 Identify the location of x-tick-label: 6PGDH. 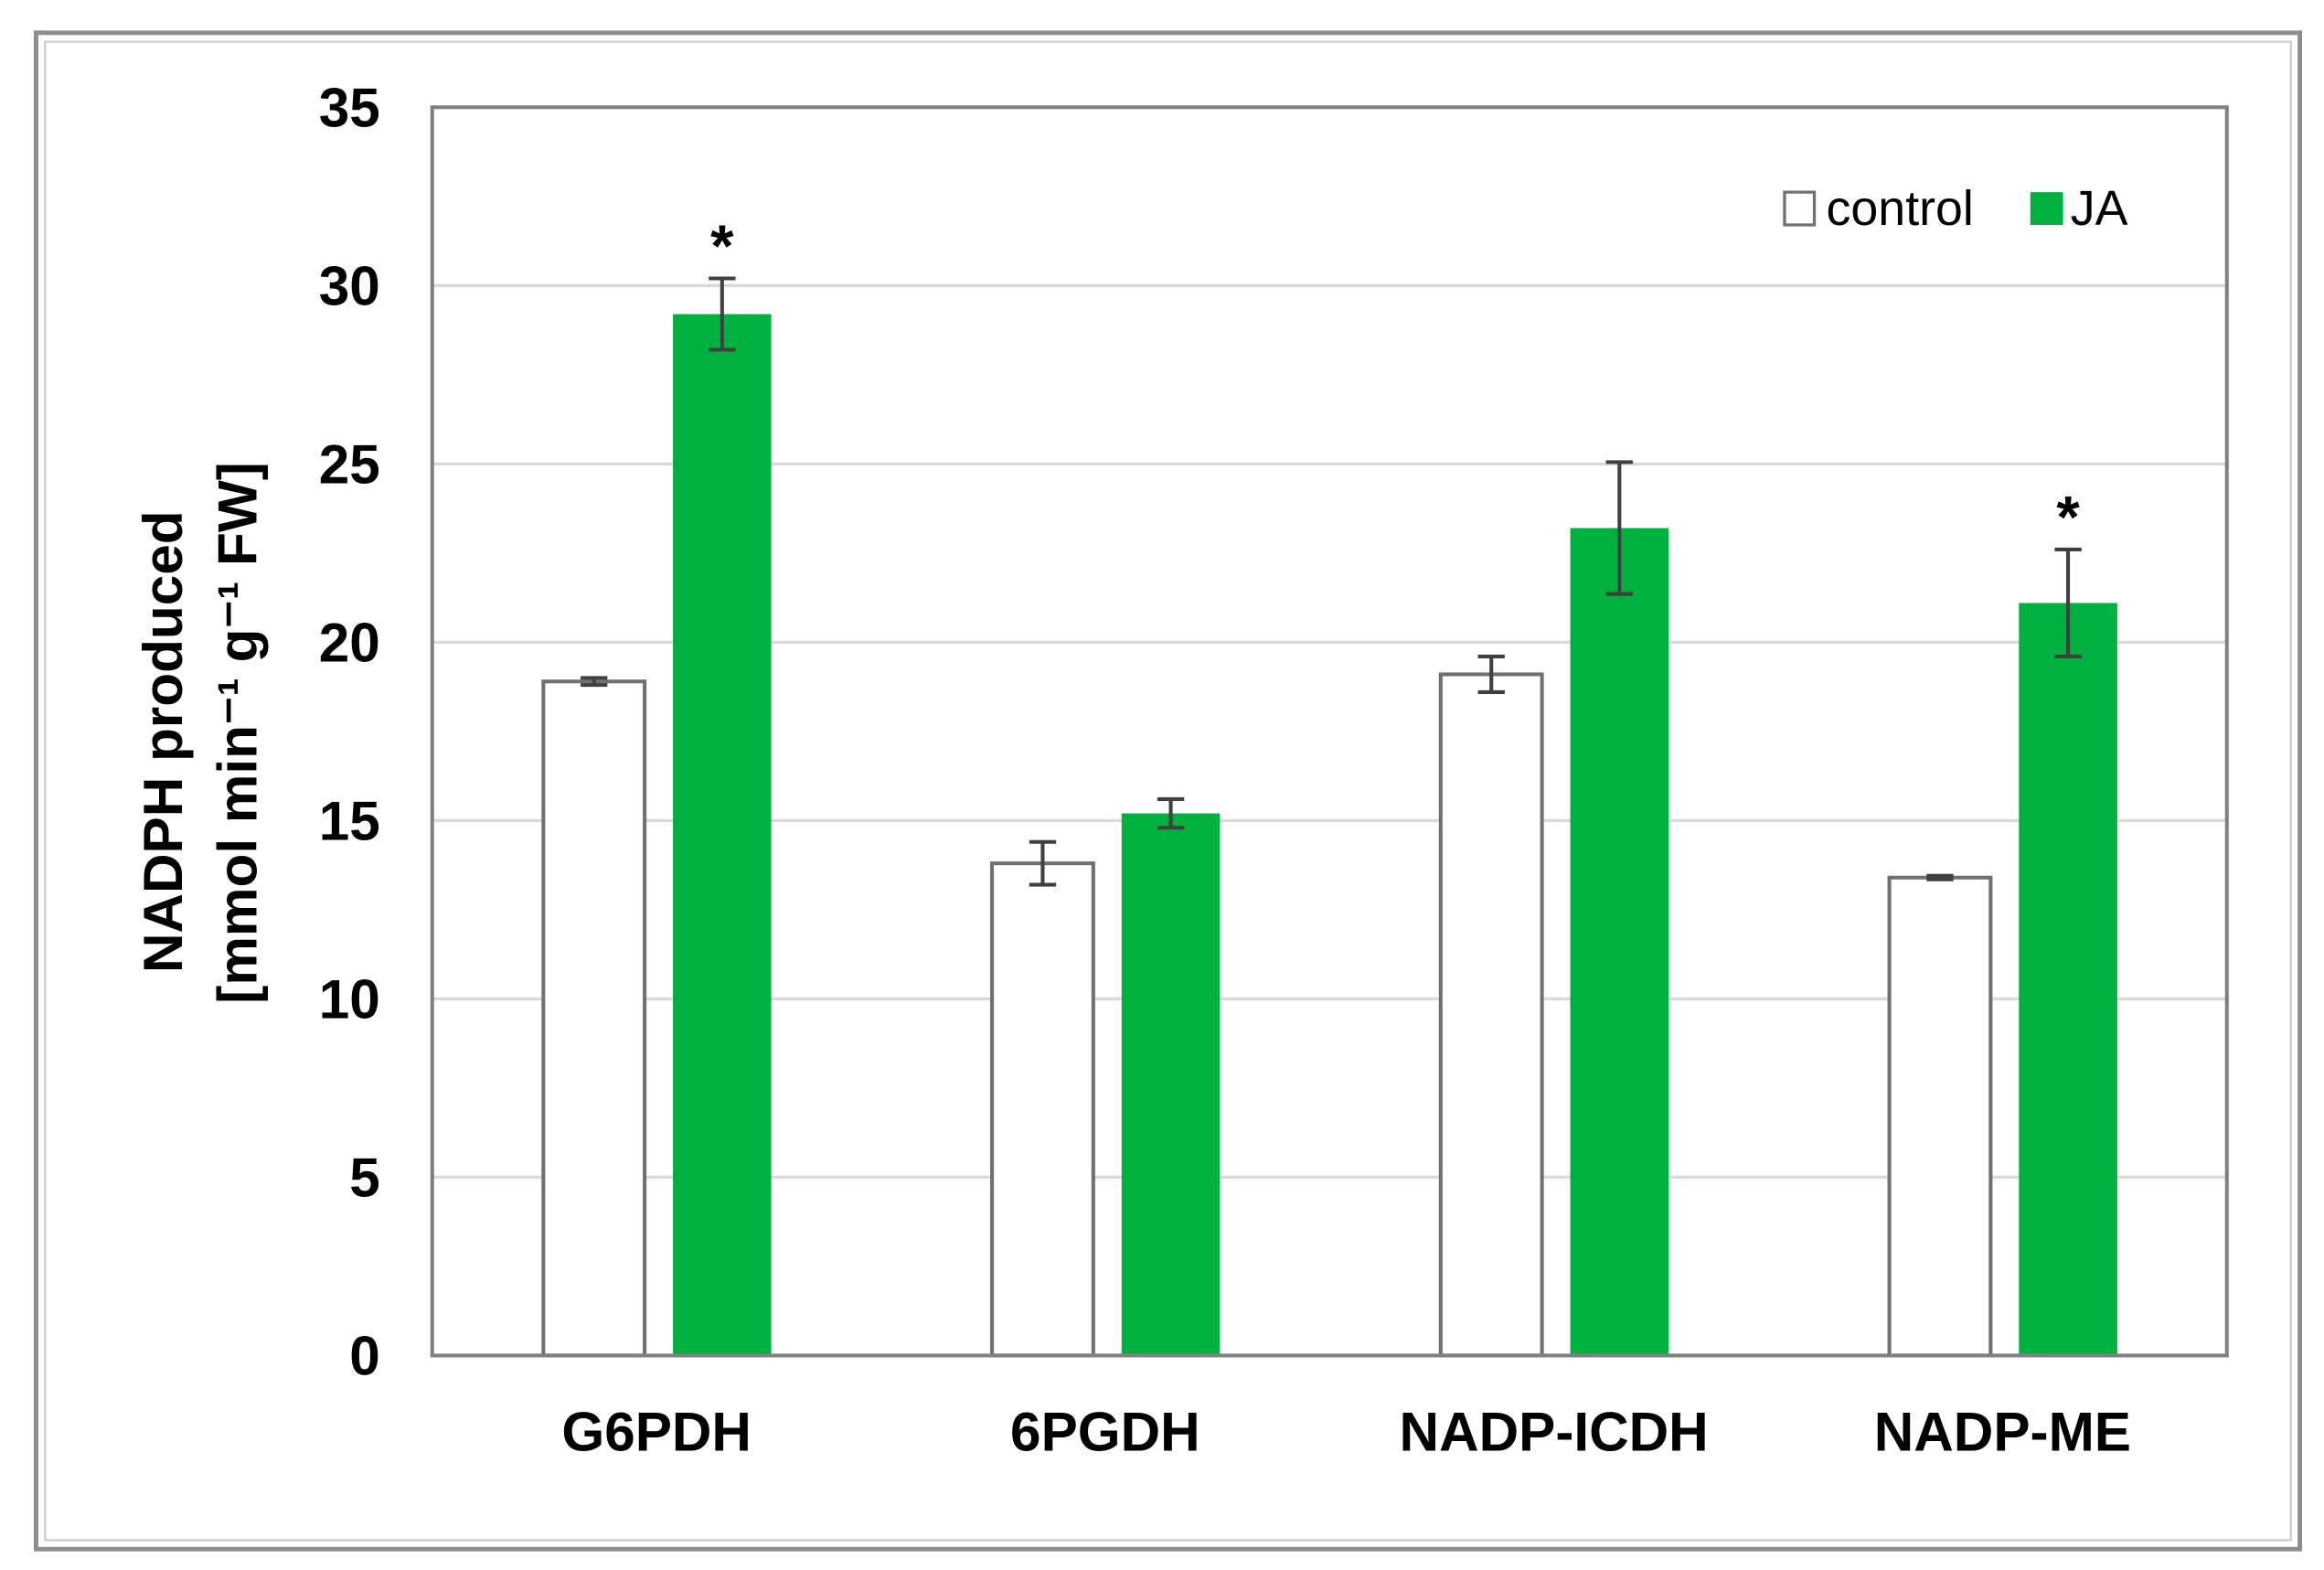
(1105, 1432).